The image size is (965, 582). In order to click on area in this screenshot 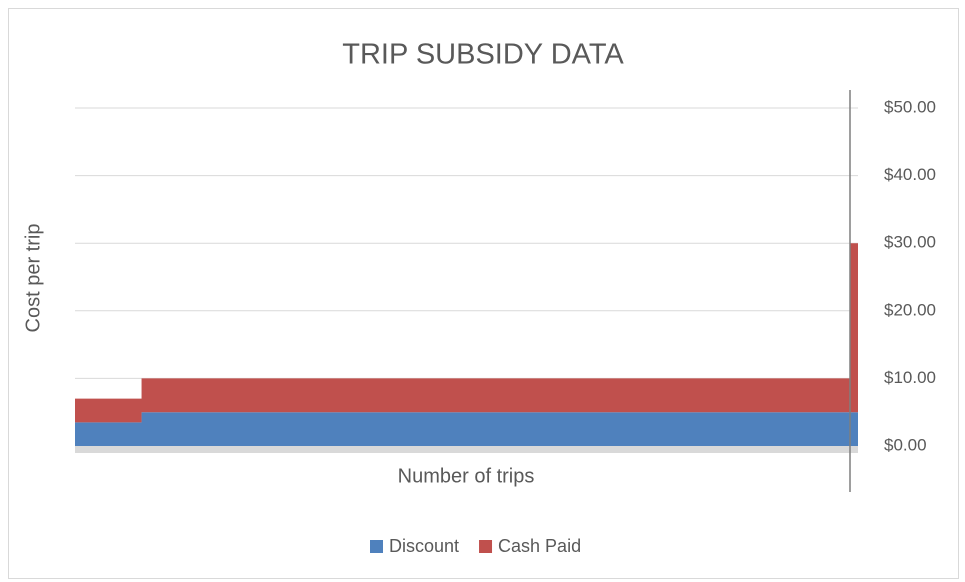, I will do `click(466, 429)`.